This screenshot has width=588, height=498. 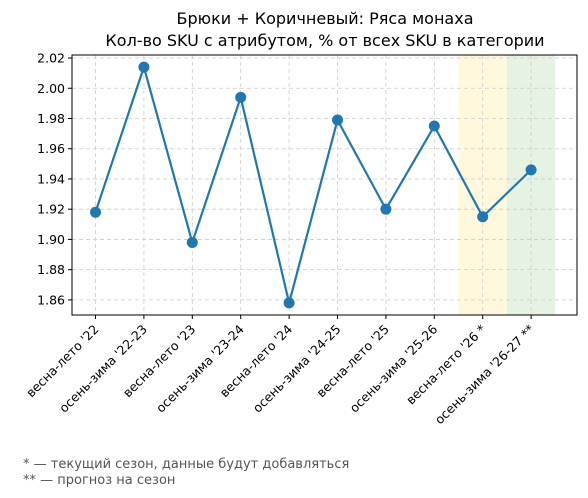 I want to click on y-tick-label: 1.94, so click(x=51, y=178).